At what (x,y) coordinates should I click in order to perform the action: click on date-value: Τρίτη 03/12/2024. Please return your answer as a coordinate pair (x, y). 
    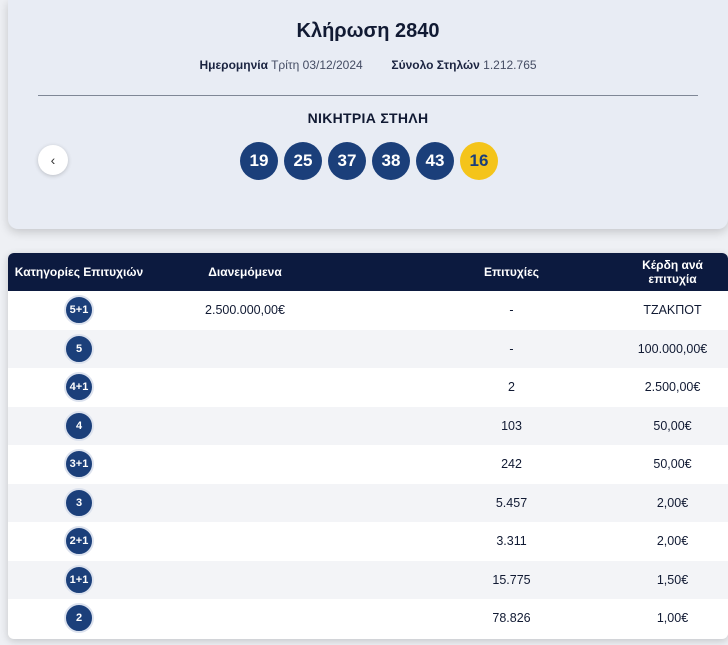
    Looking at the image, I should click on (317, 65).